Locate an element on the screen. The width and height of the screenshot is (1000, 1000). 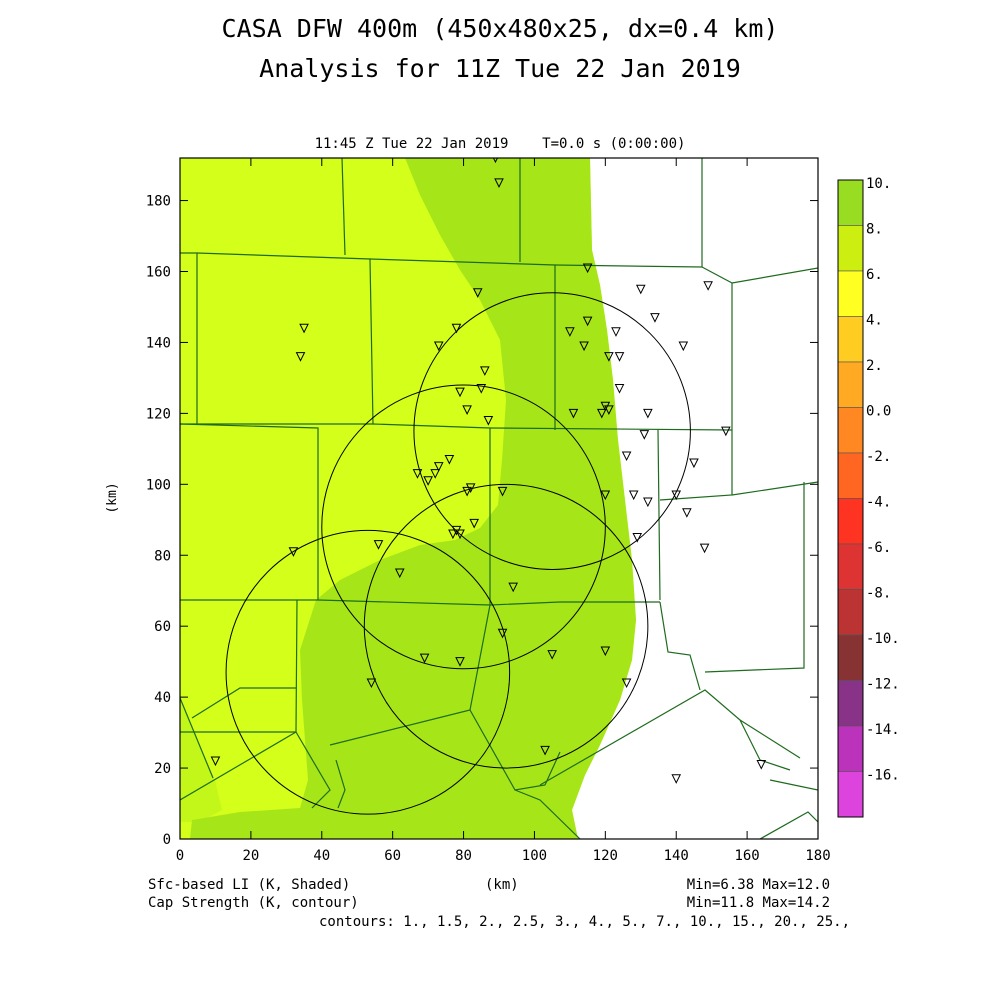
shaded-min-max: Min=6.38 Max=12.0 is located at coordinates (758, 885).